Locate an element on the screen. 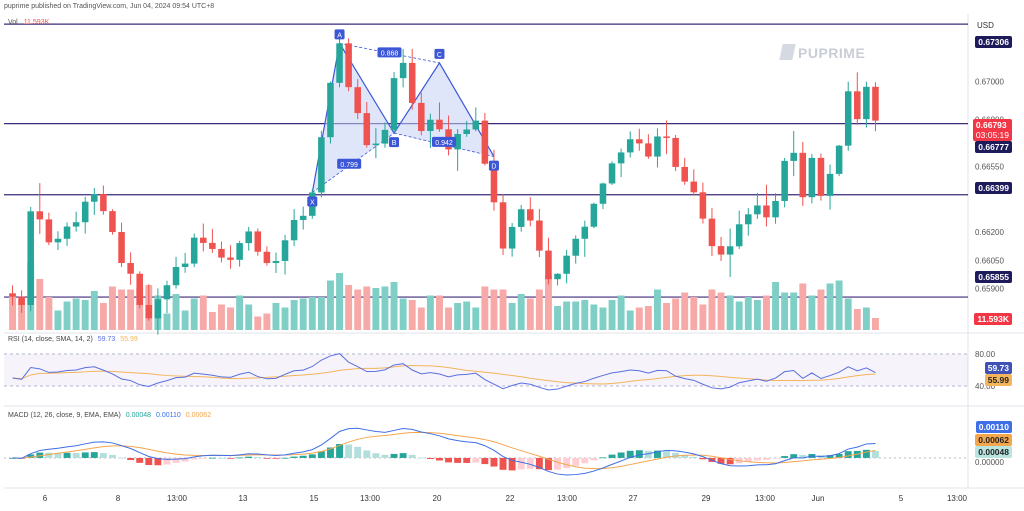 Image resolution: width=1024 pixels, height=511 pixels. macd-signal-line is located at coordinates (444, 450).